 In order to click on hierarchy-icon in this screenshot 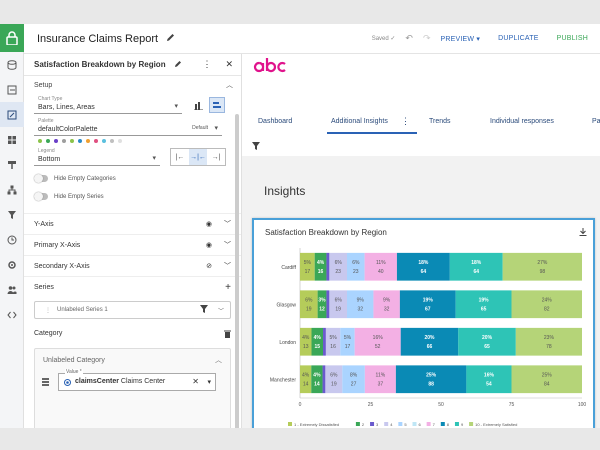, I will do `click(12, 189)`.